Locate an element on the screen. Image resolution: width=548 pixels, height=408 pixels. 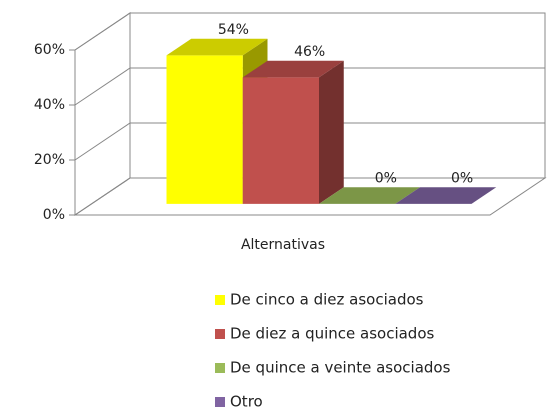
legend-label: De cinco a diez asociados is located at coordinates (327, 300).